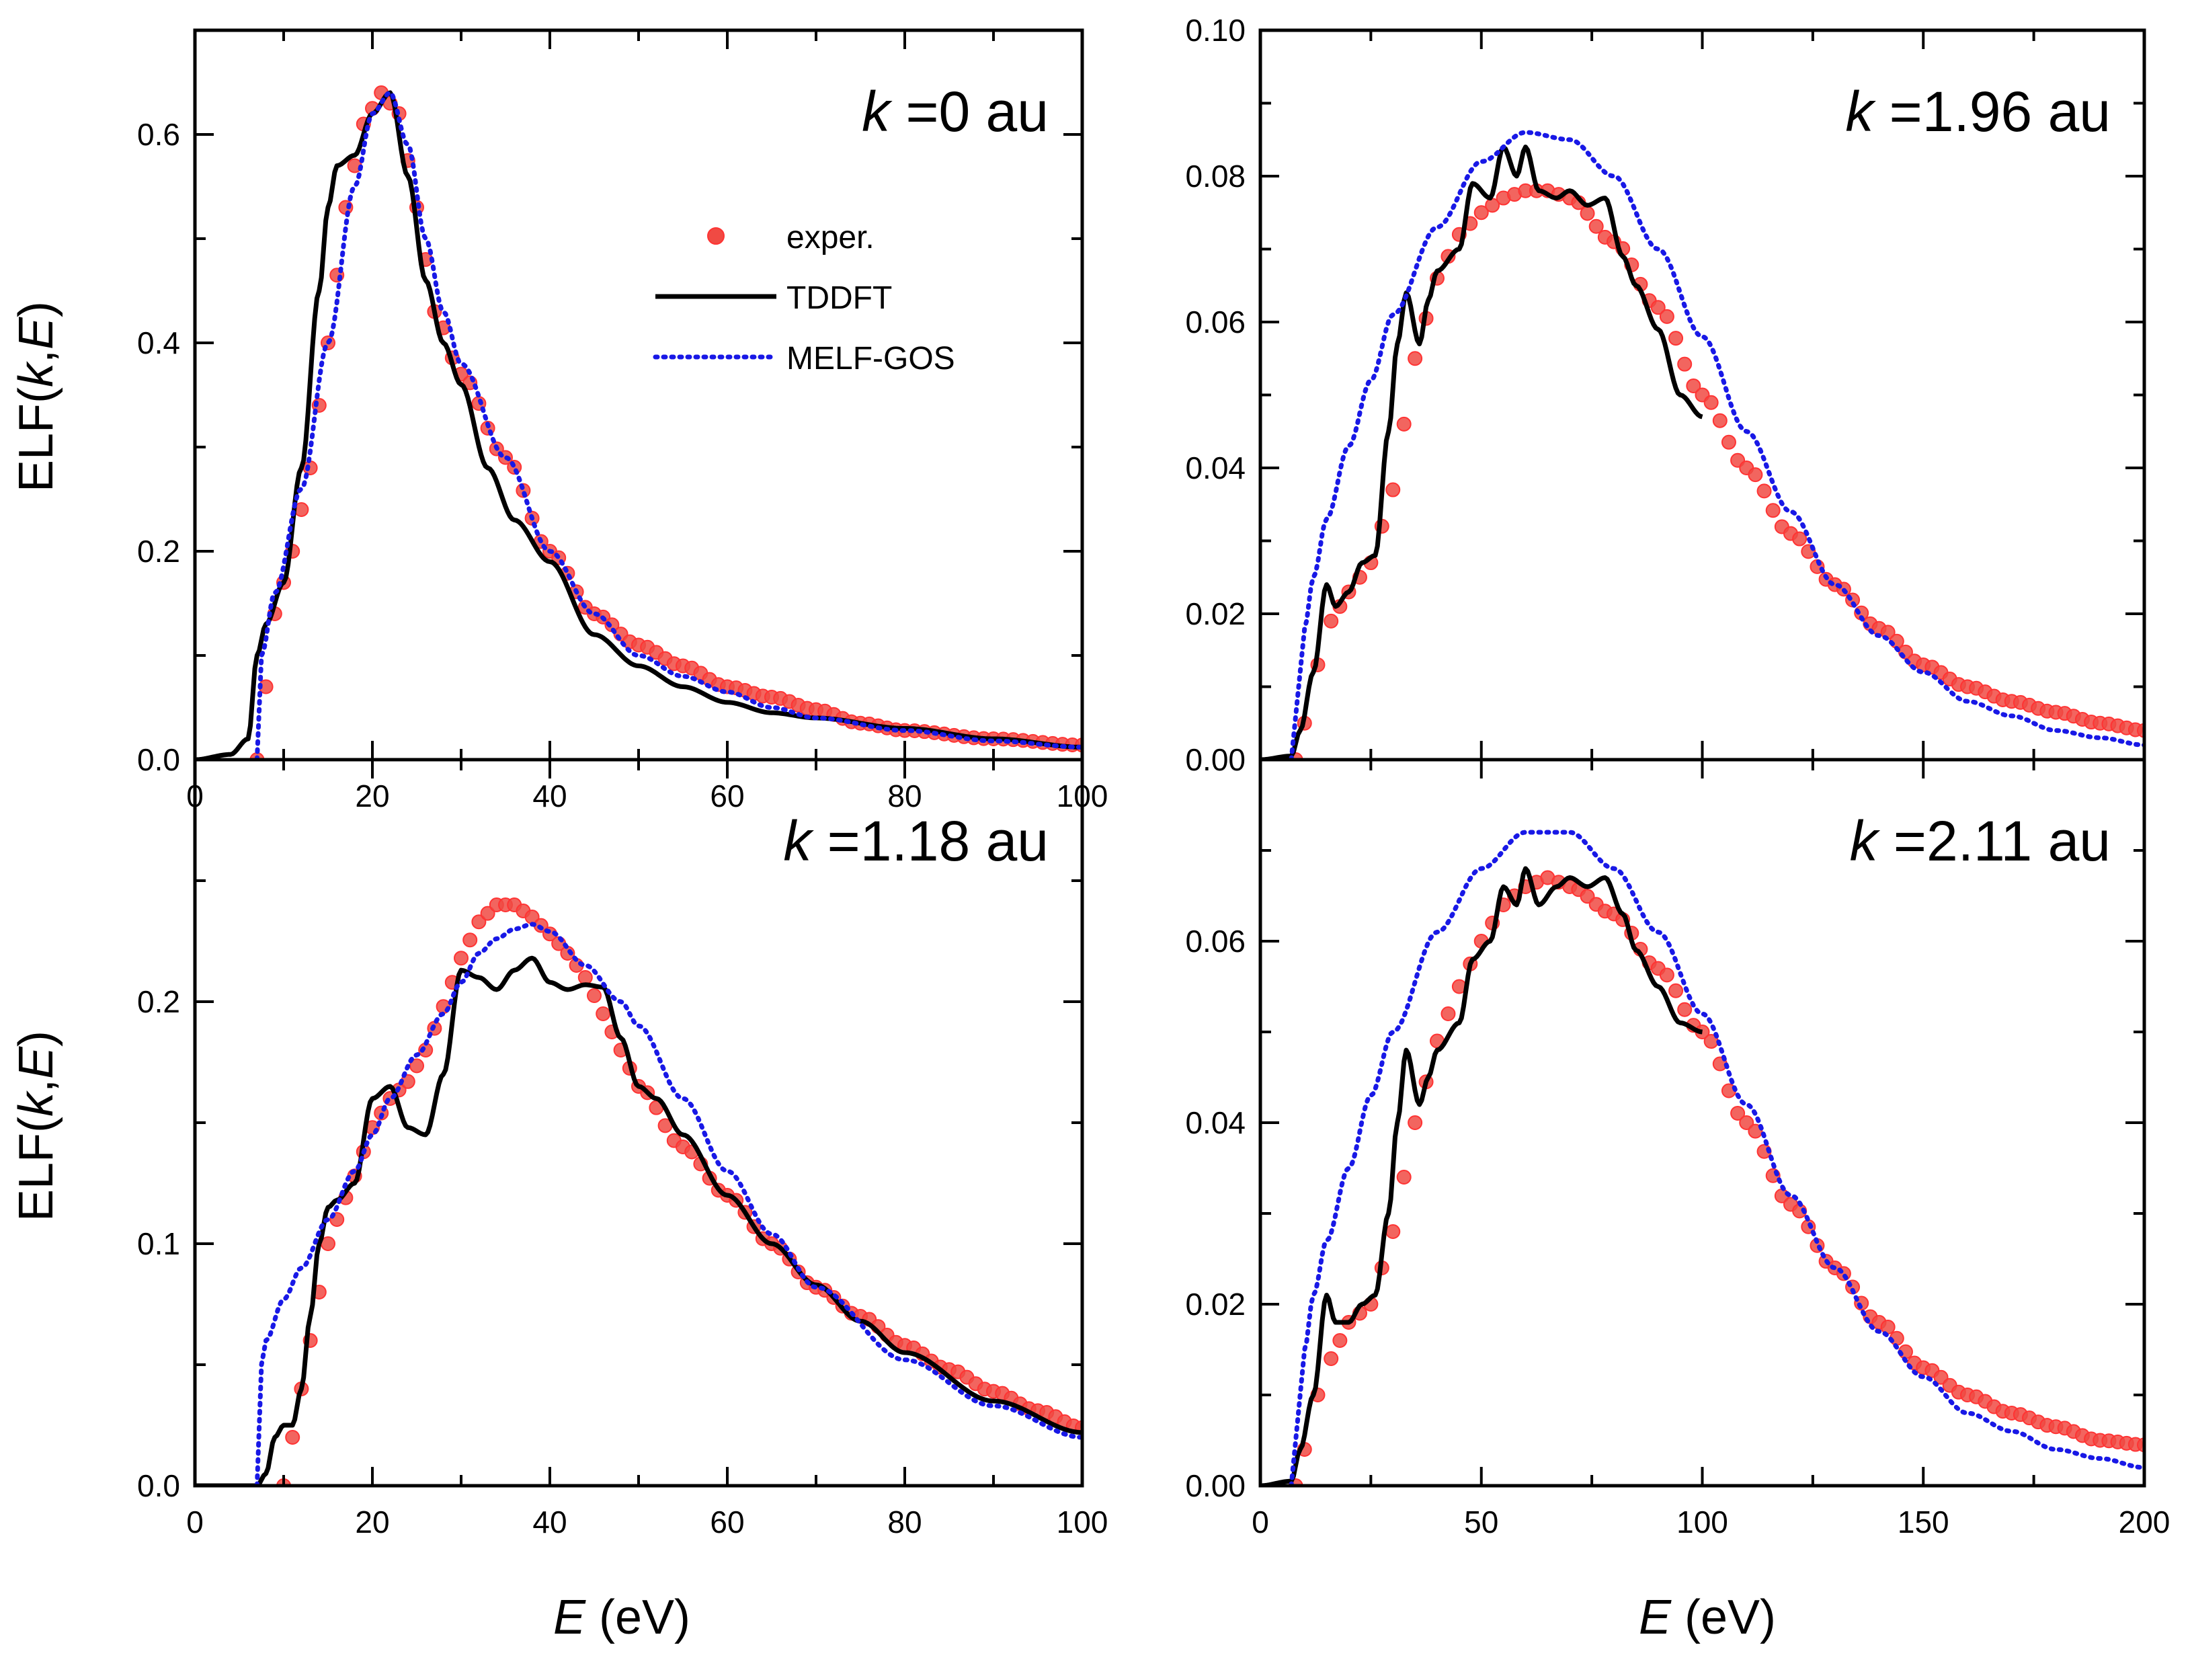 Image resolution: width=2192 pixels, height=1680 pixels. What do you see at coordinates (1216, 176) in the screenshot?
I see `y-tick-label: 0.08` at bounding box center [1216, 176].